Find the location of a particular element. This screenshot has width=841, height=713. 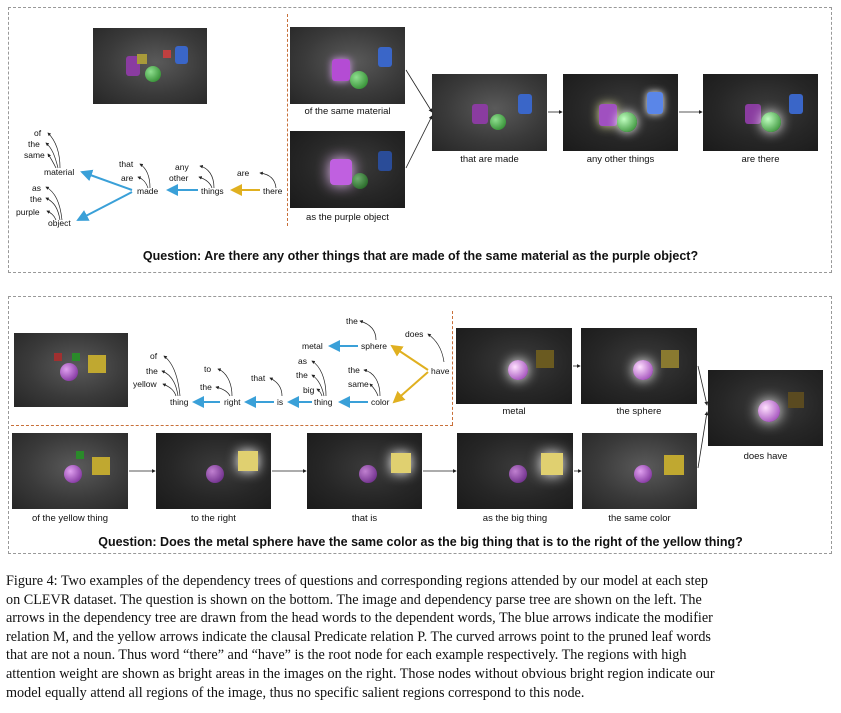

tree-word-same: same is located at coordinates (358, 384).